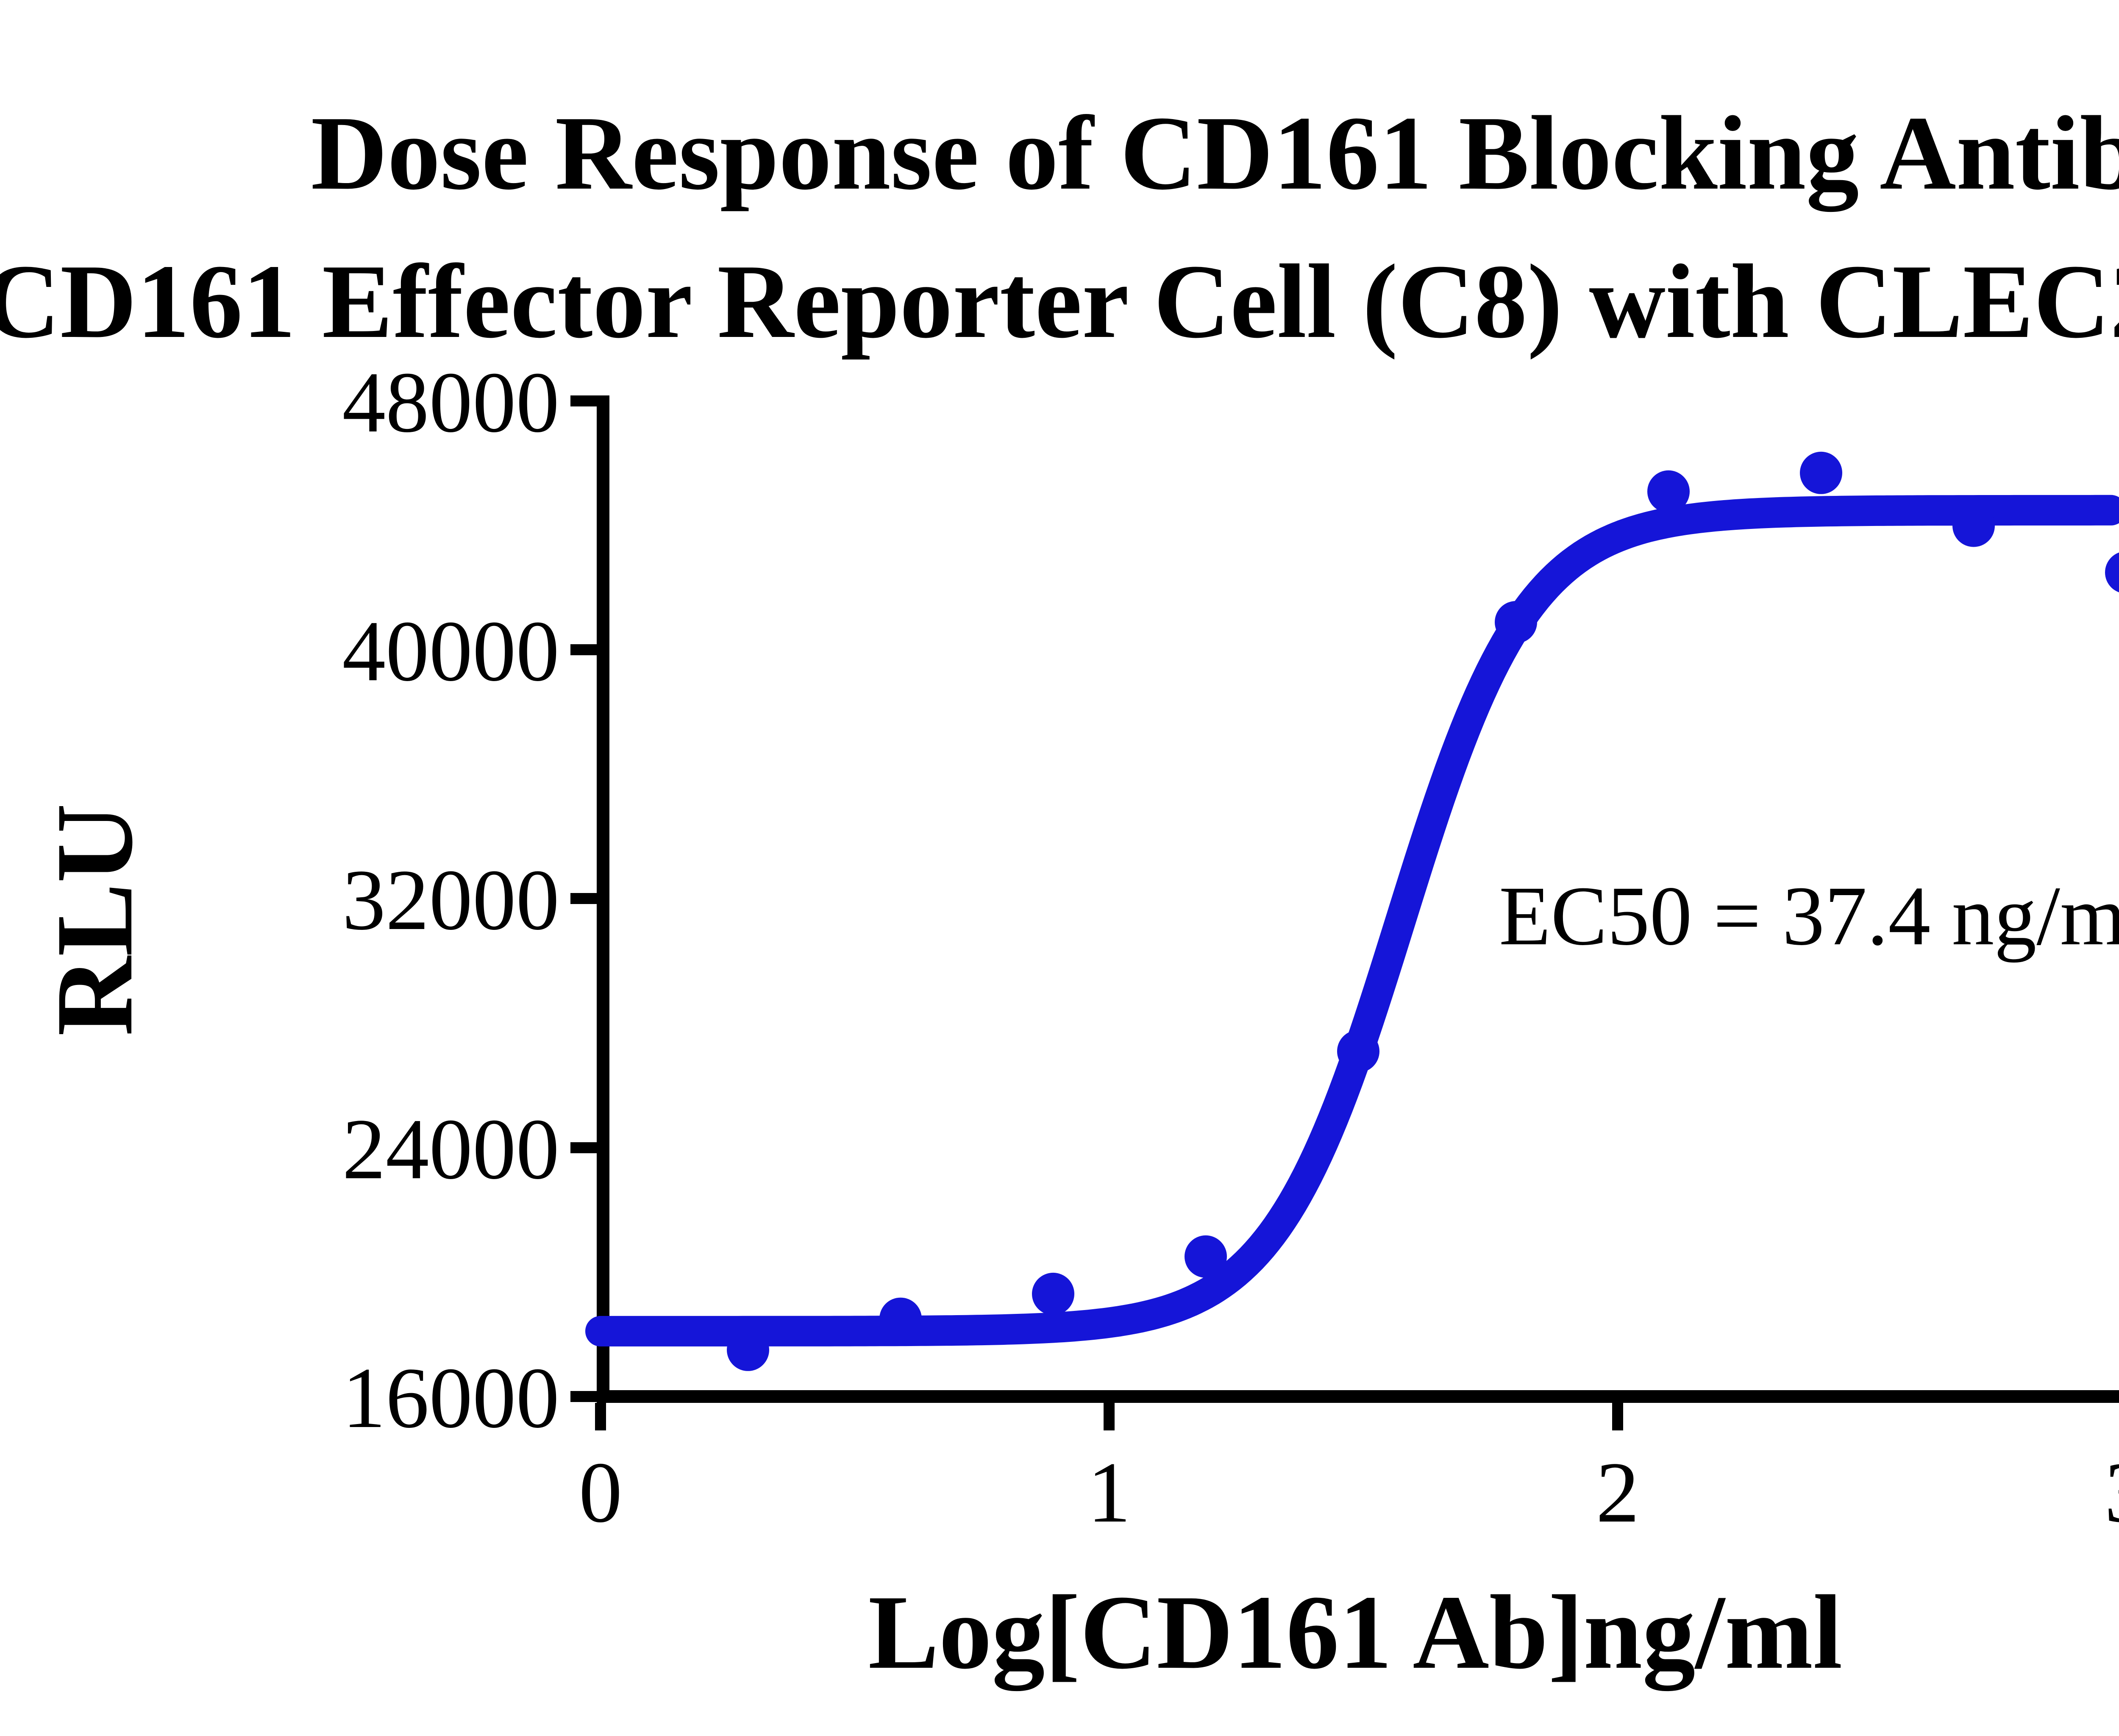  I want to click on x-tick-label-0: 0, so click(601, 1492).